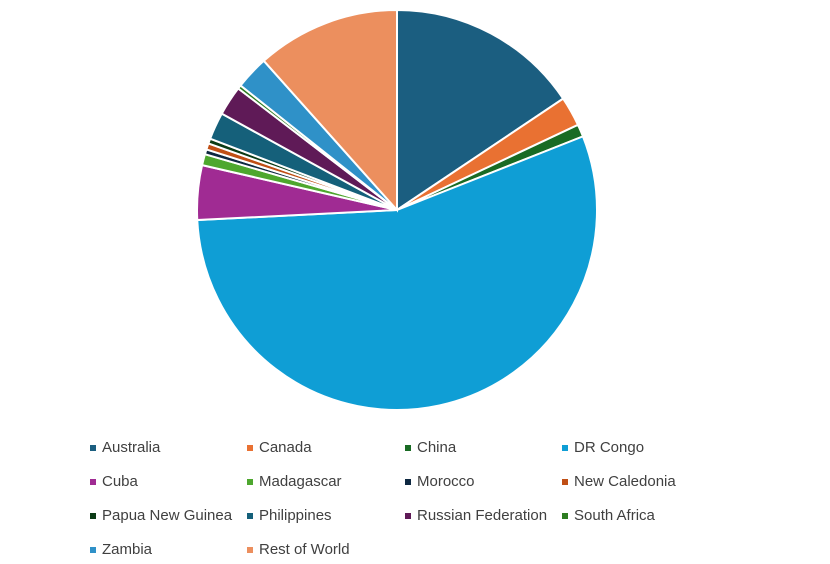 Image resolution: width=830 pixels, height=564 pixels. I want to click on legend-label: Papua New Guinea, so click(167, 515).